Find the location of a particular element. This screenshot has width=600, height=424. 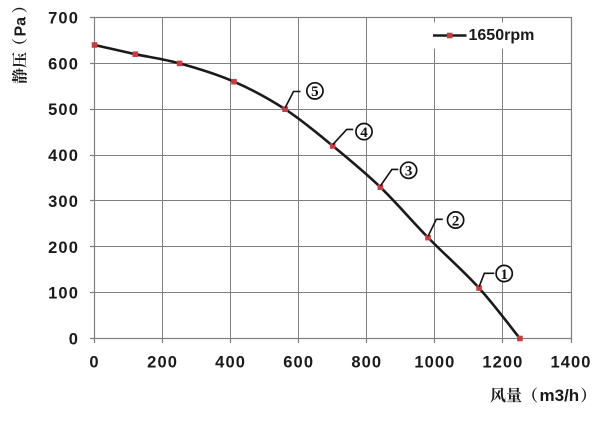

svg-text: 1400 is located at coordinates (570, 363).